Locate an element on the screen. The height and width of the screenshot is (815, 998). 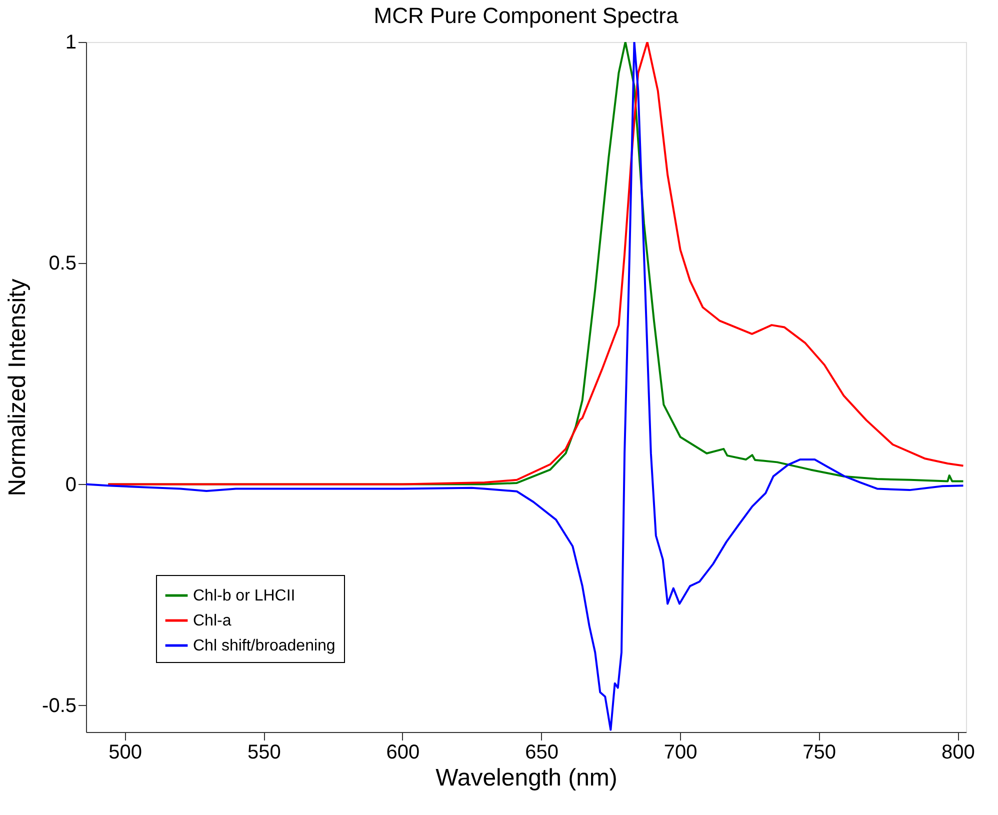
y-tick-label: 0.5 is located at coordinates (62, 263).